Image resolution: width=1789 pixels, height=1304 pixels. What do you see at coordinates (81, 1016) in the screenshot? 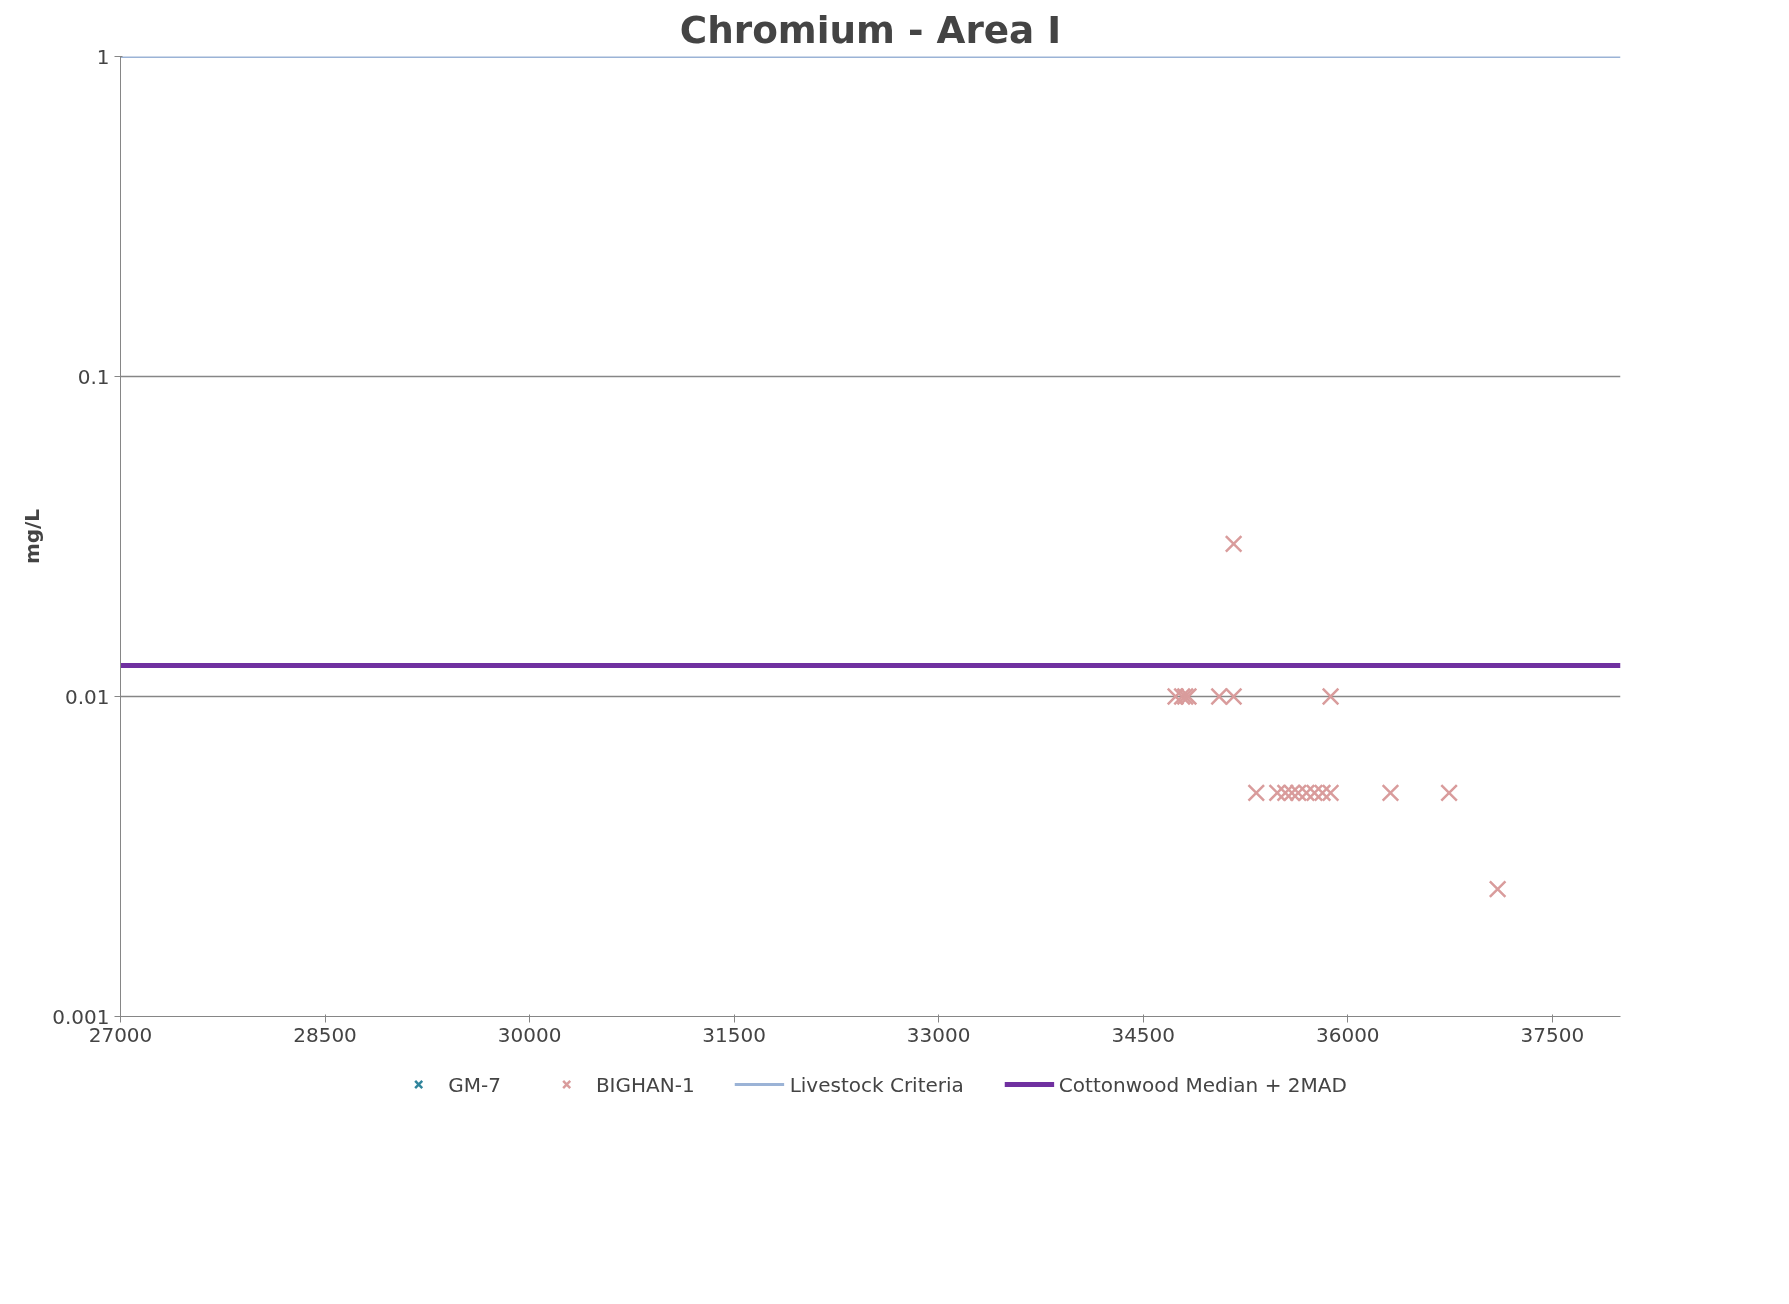
I see `y-tick-label: 0.001` at bounding box center [81, 1016].